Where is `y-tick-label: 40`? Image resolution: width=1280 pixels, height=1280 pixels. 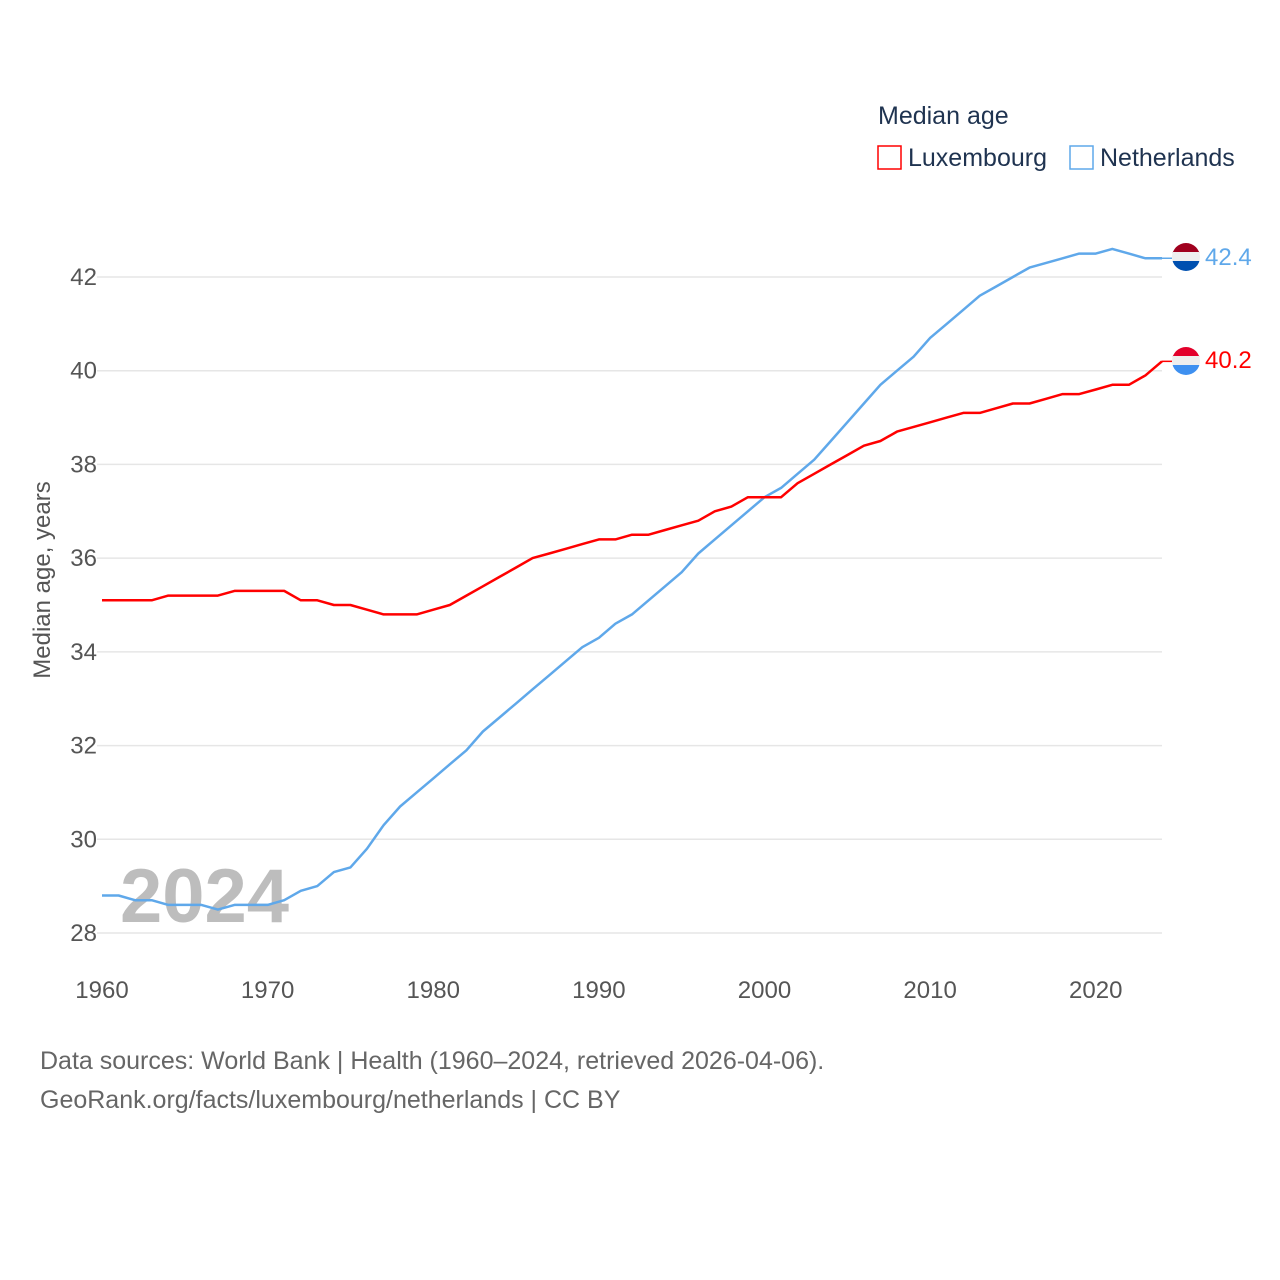 y-tick-label: 40 is located at coordinates (83, 371).